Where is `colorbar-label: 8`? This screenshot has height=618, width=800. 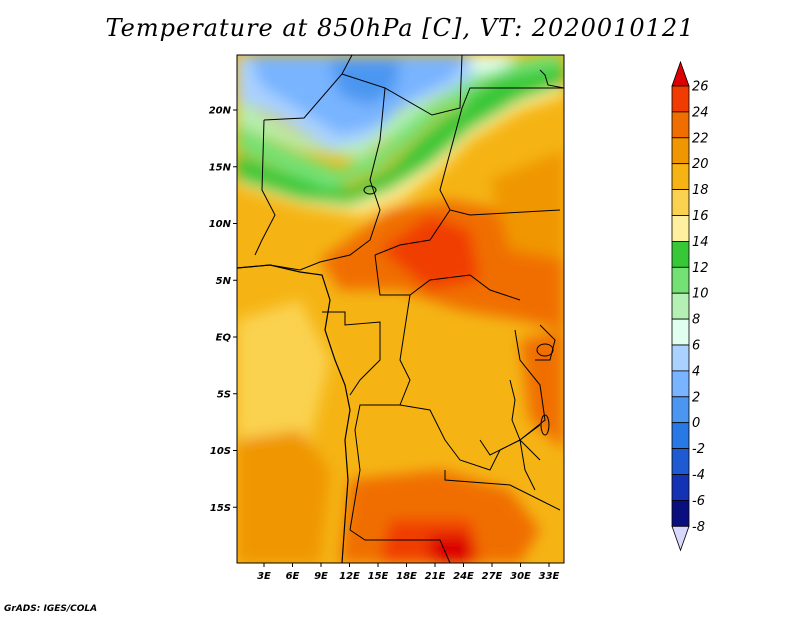
colorbar-label: 8 is located at coordinates (696, 320).